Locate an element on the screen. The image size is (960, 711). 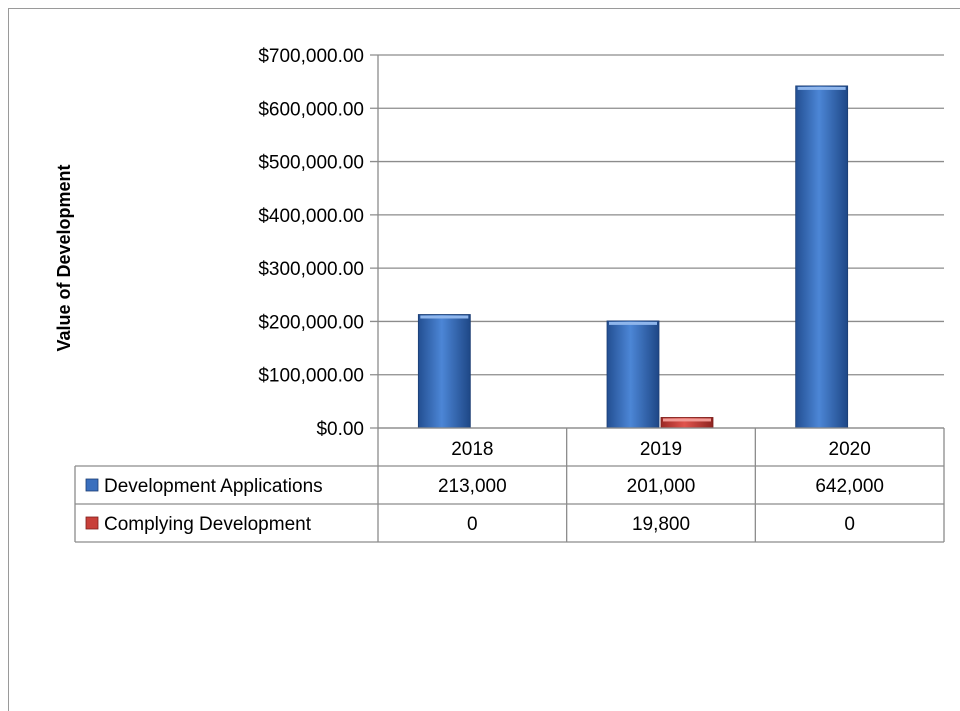
data-label: 642,000 is located at coordinates (849, 486).